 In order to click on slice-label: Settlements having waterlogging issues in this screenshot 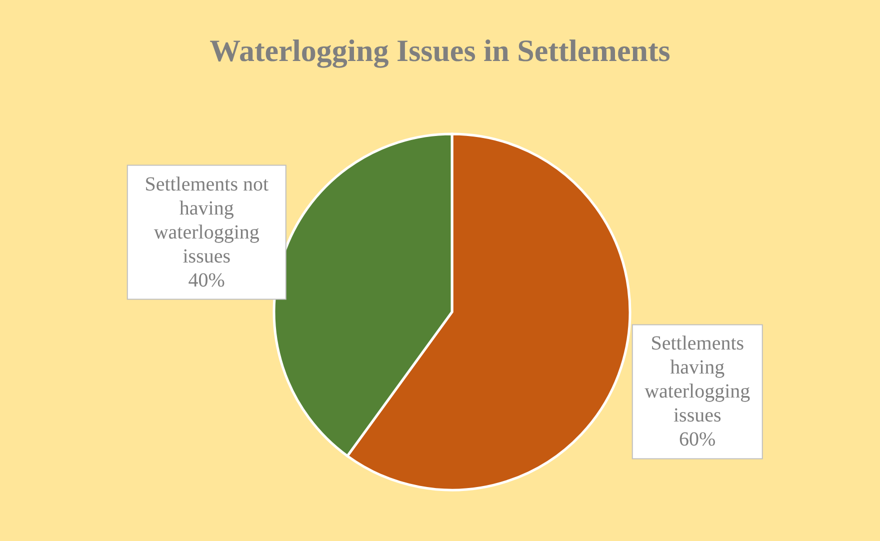, I will do `click(697, 379)`.